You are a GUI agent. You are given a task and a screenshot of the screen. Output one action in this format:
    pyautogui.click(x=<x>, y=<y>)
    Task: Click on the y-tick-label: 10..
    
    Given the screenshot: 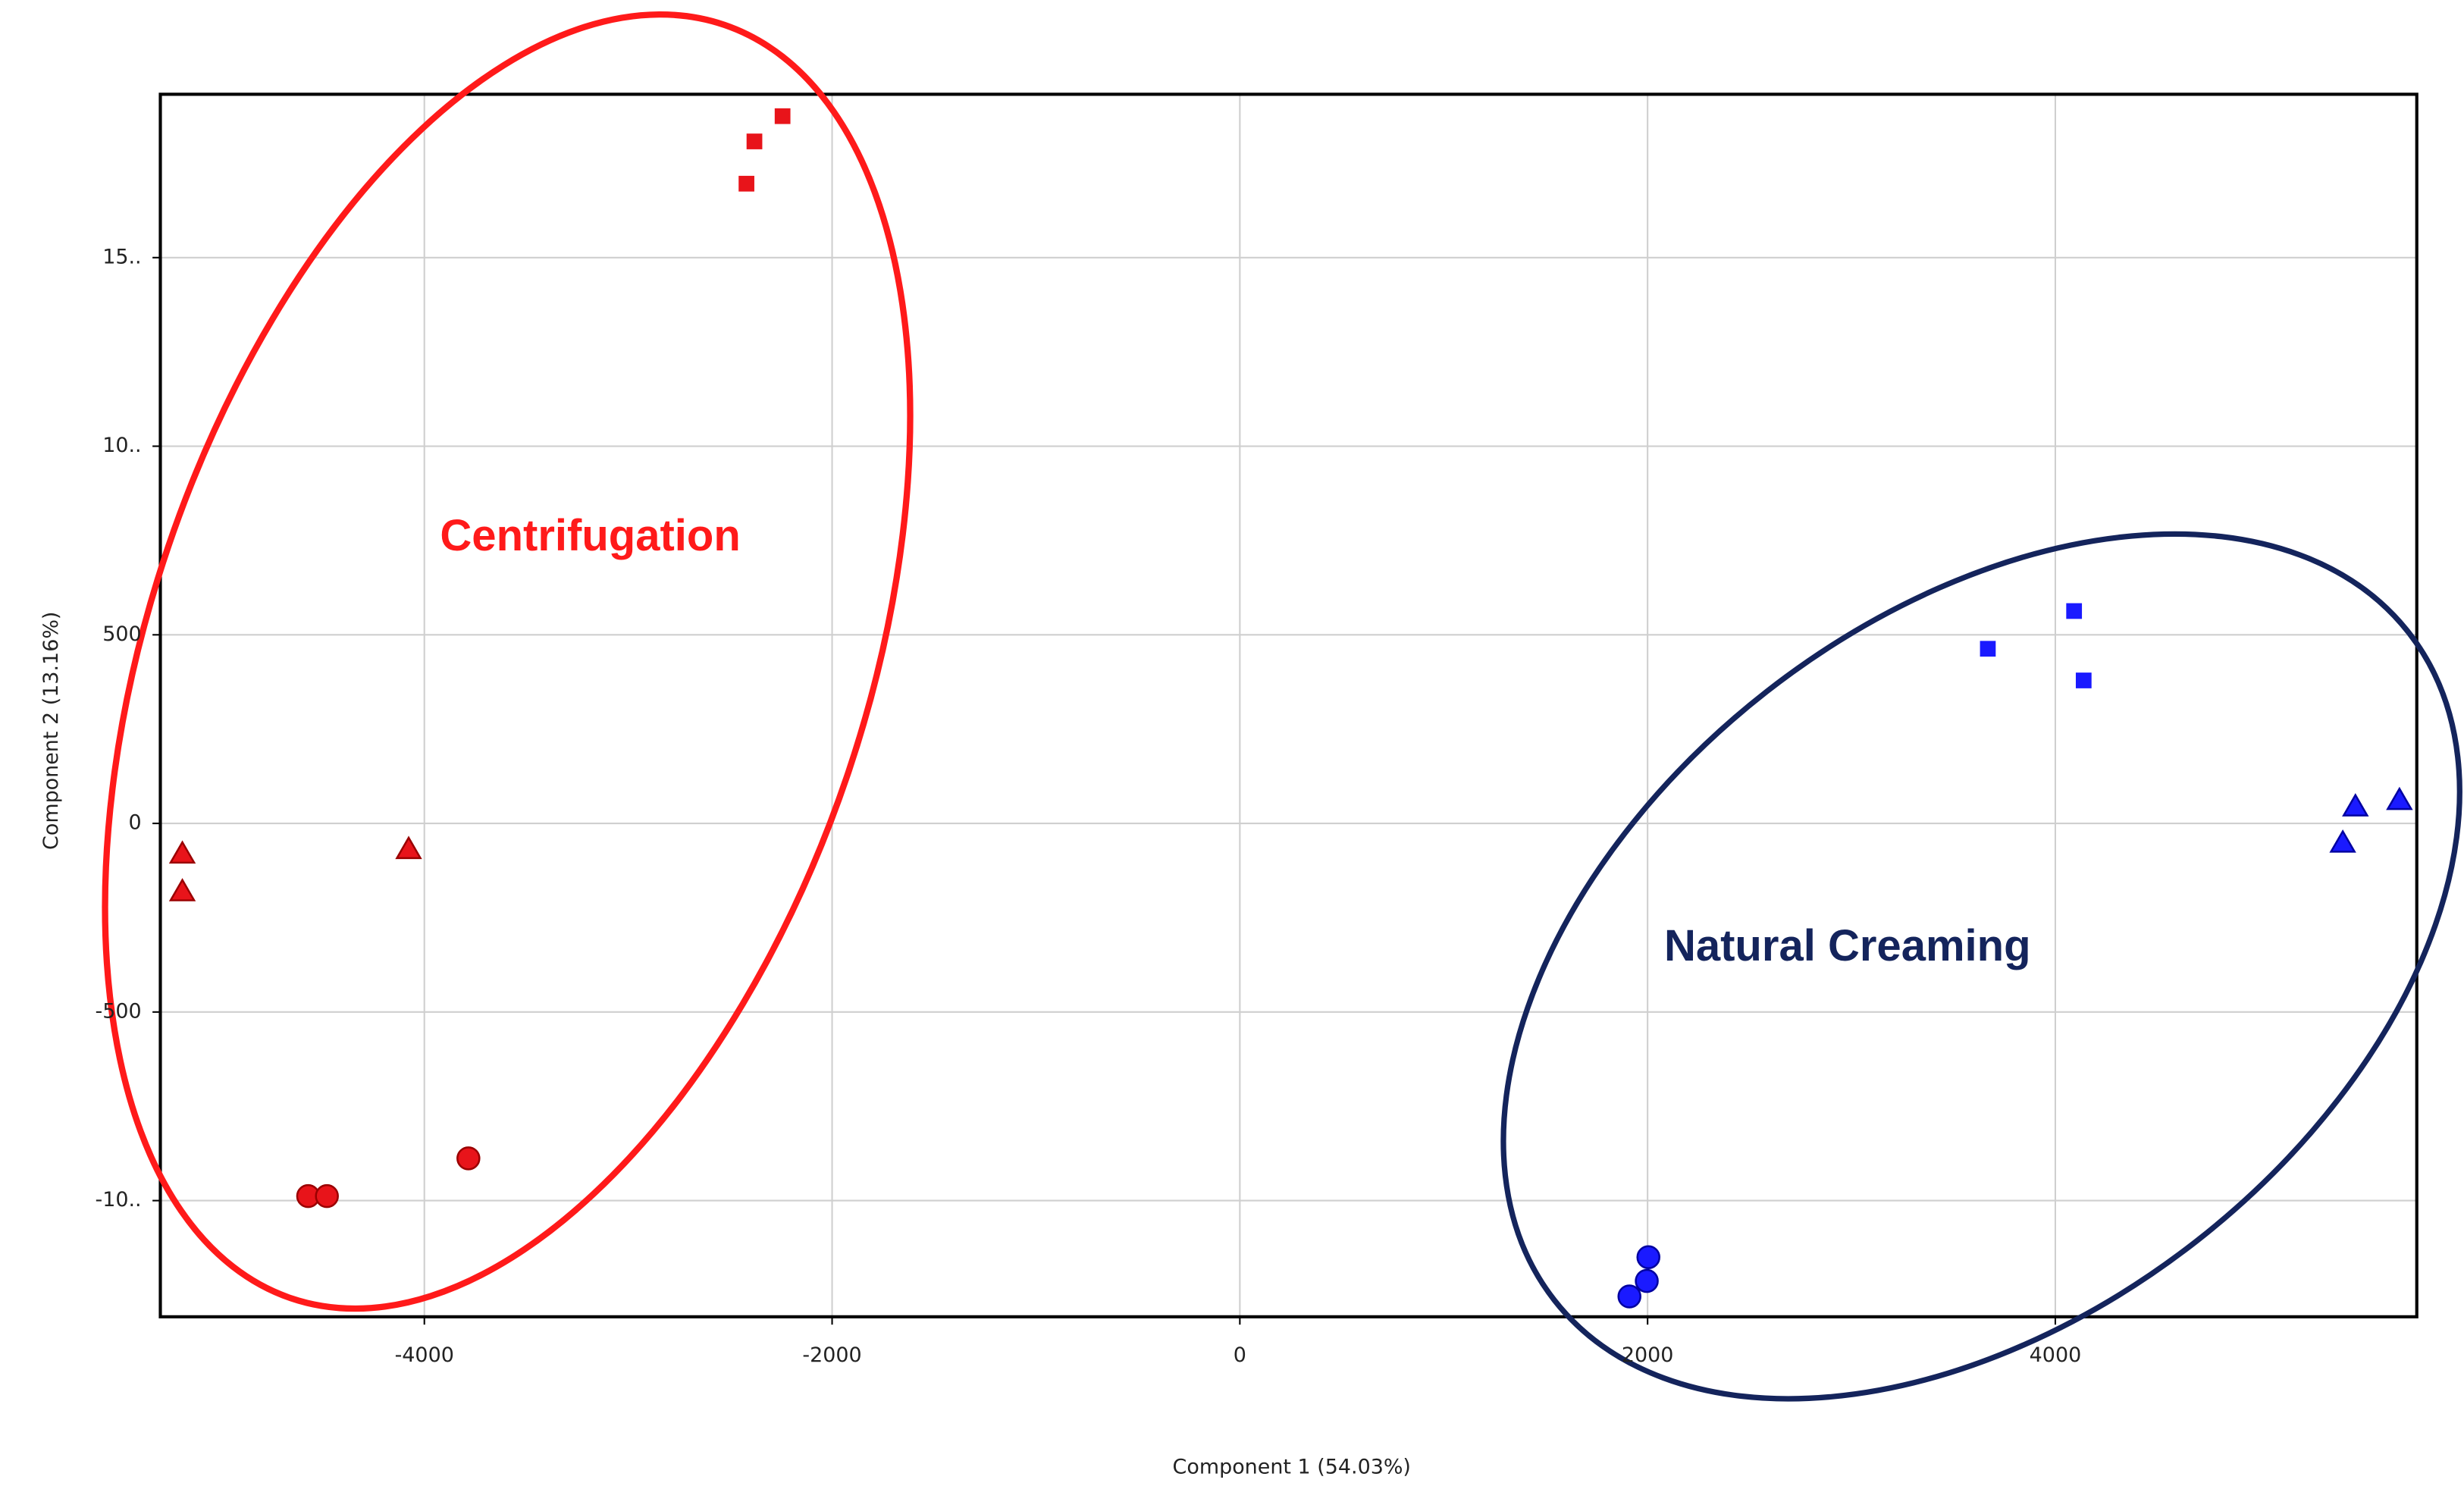 What is the action you would take?
    pyautogui.click(x=122, y=445)
    